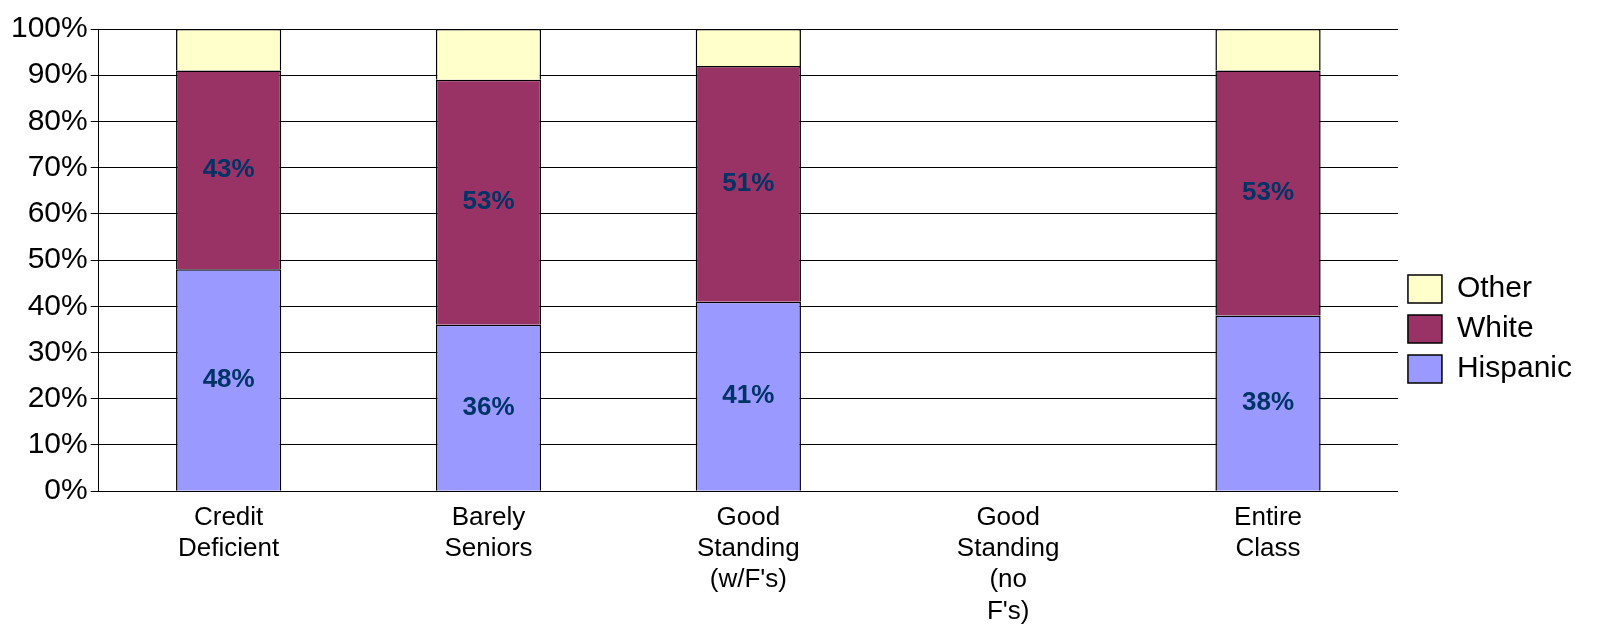 The height and width of the screenshot is (639, 1600). I want to click on y-tick-label: 90%, so click(57, 73).